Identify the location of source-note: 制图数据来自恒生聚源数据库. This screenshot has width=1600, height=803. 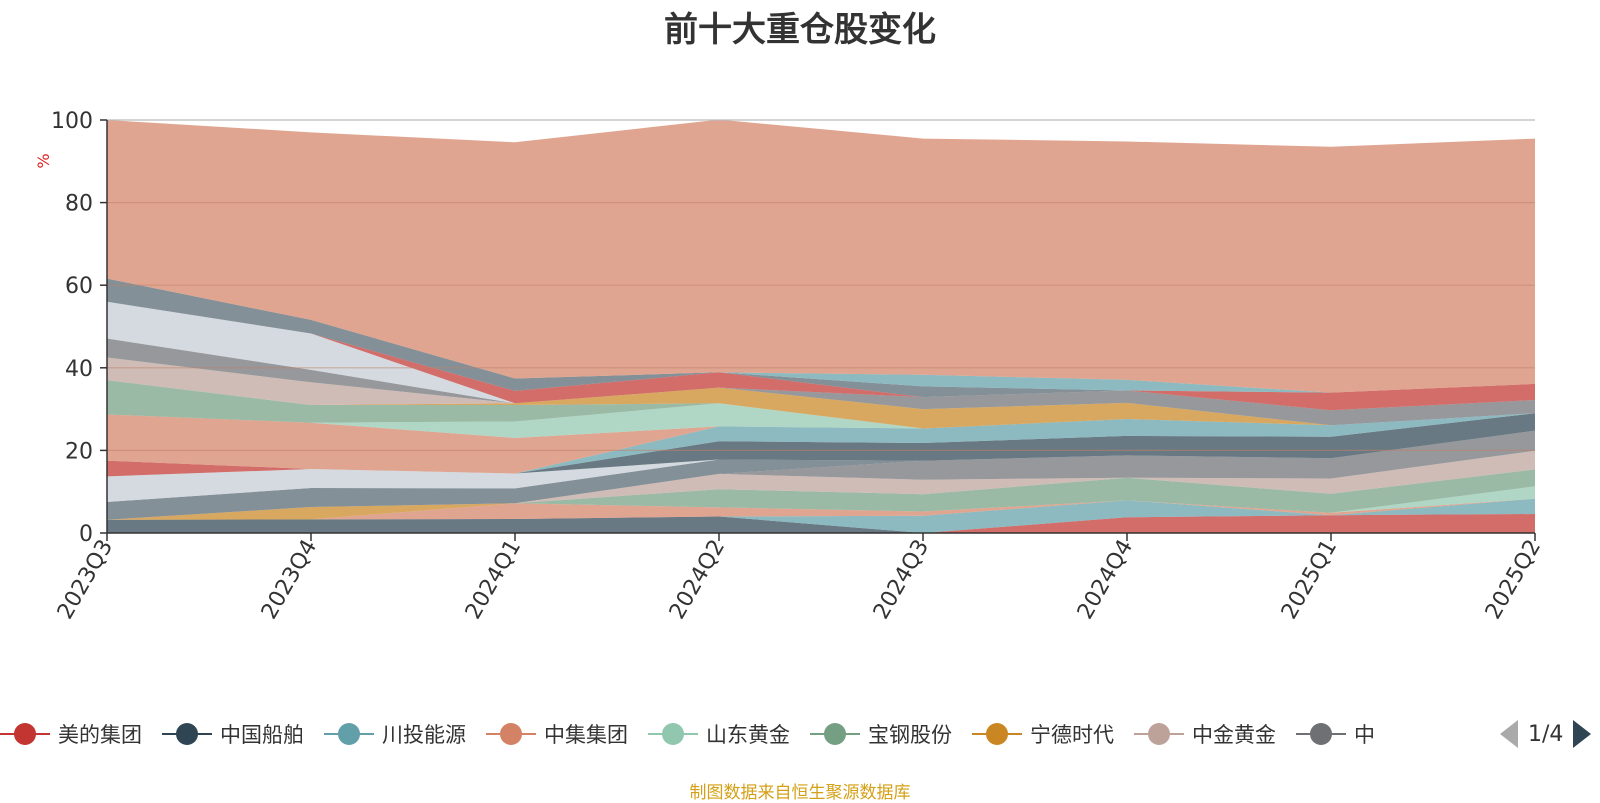
(800, 793).